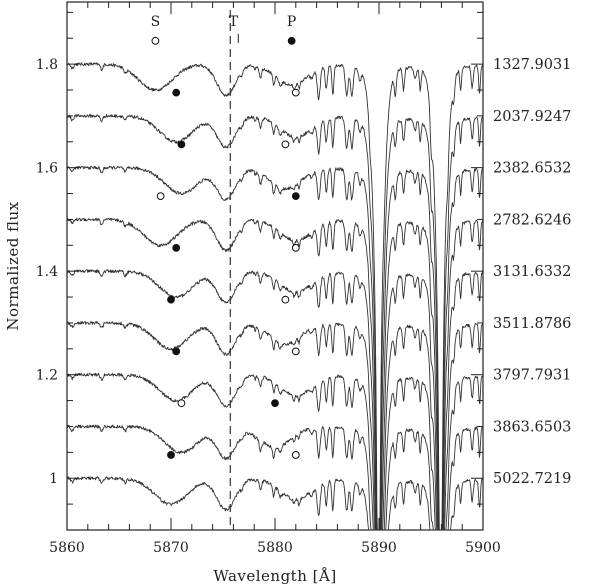 The height and width of the screenshot is (587, 600). What do you see at coordinates (274, 576) in the screenshot?
I see `x-axis-label: Wavelength [Å]` at bounding box center [274, 576].